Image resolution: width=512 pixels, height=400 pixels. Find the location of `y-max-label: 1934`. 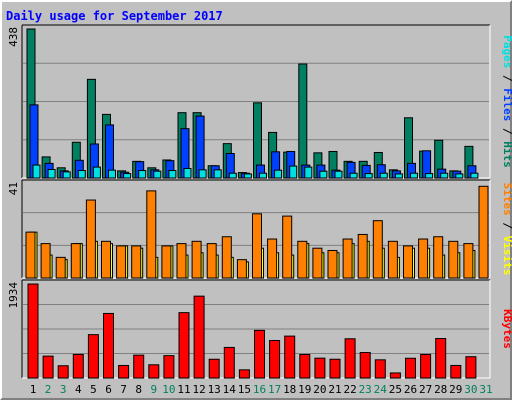

y-max-label: 1934 is located at coordinates (13, 295).